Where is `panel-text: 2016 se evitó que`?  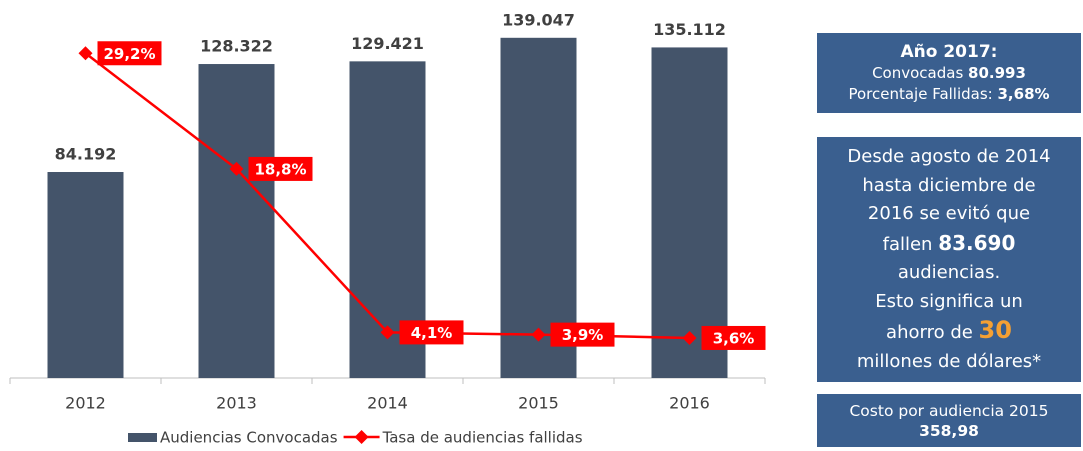
panel-text: 2016 se evitó que is located at coordinates (949, 213).